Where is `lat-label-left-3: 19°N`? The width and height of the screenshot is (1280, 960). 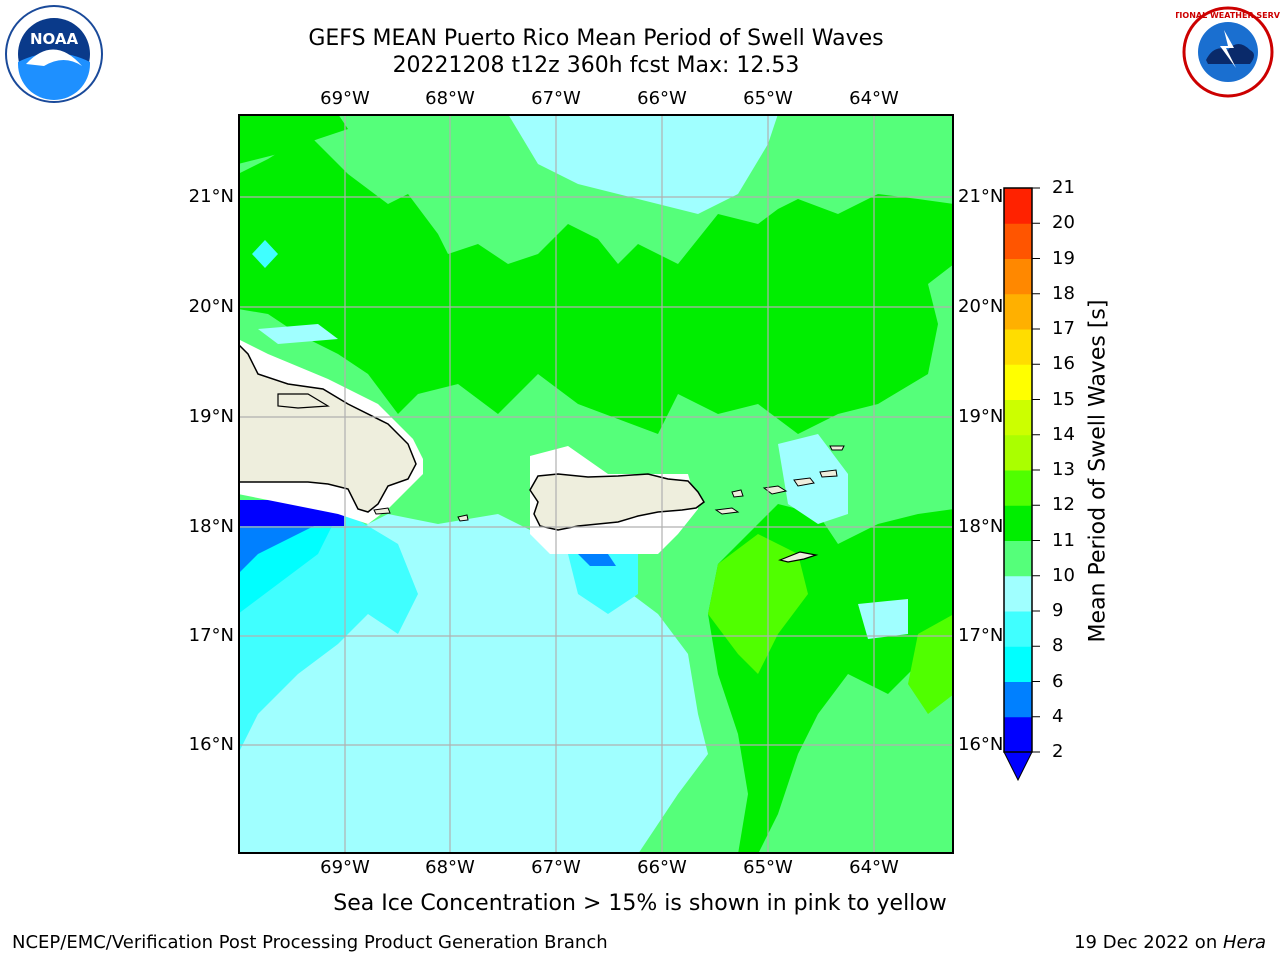
lat-label-left-3: 19°N is located at coordinates (211, 416).